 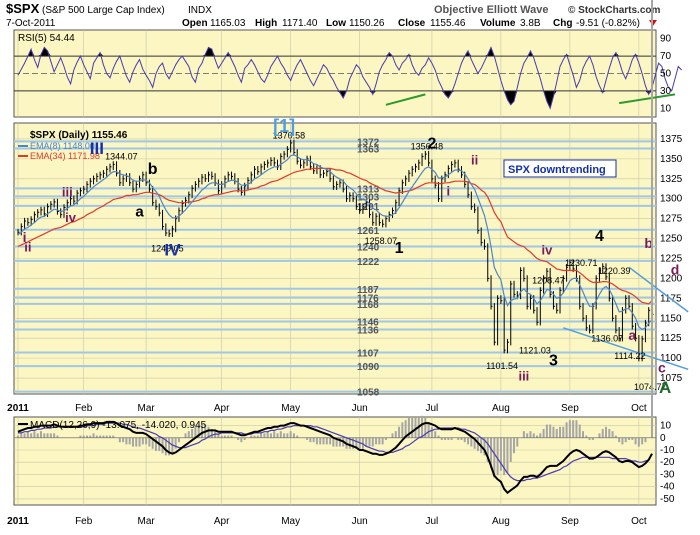 I want to click on x-tick-label: Jul, so click(x=432, y=408).